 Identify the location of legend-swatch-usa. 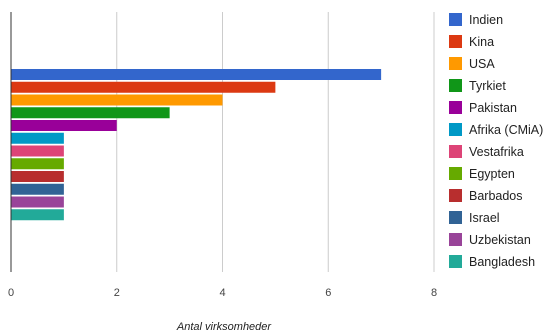
(455, 63).